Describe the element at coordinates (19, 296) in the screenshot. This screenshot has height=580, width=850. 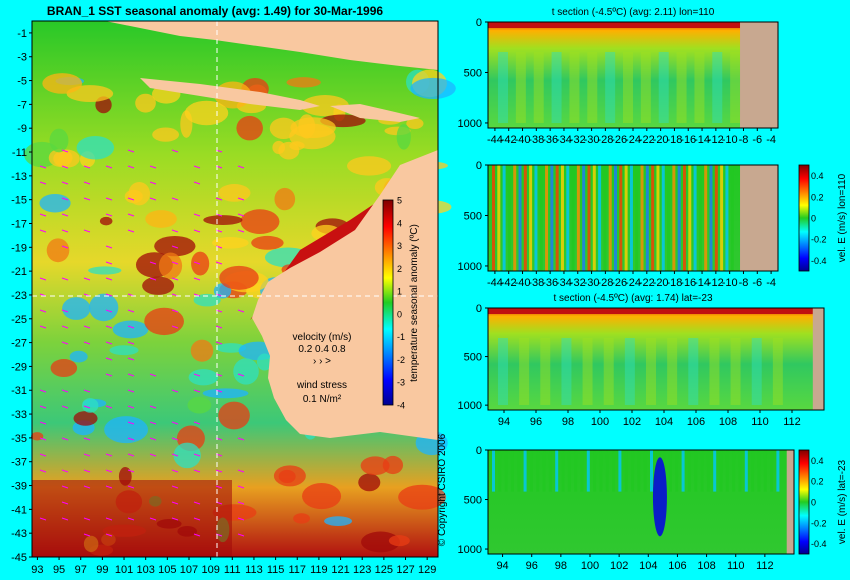
I see `map-lat-tick-label: -23` at that location.